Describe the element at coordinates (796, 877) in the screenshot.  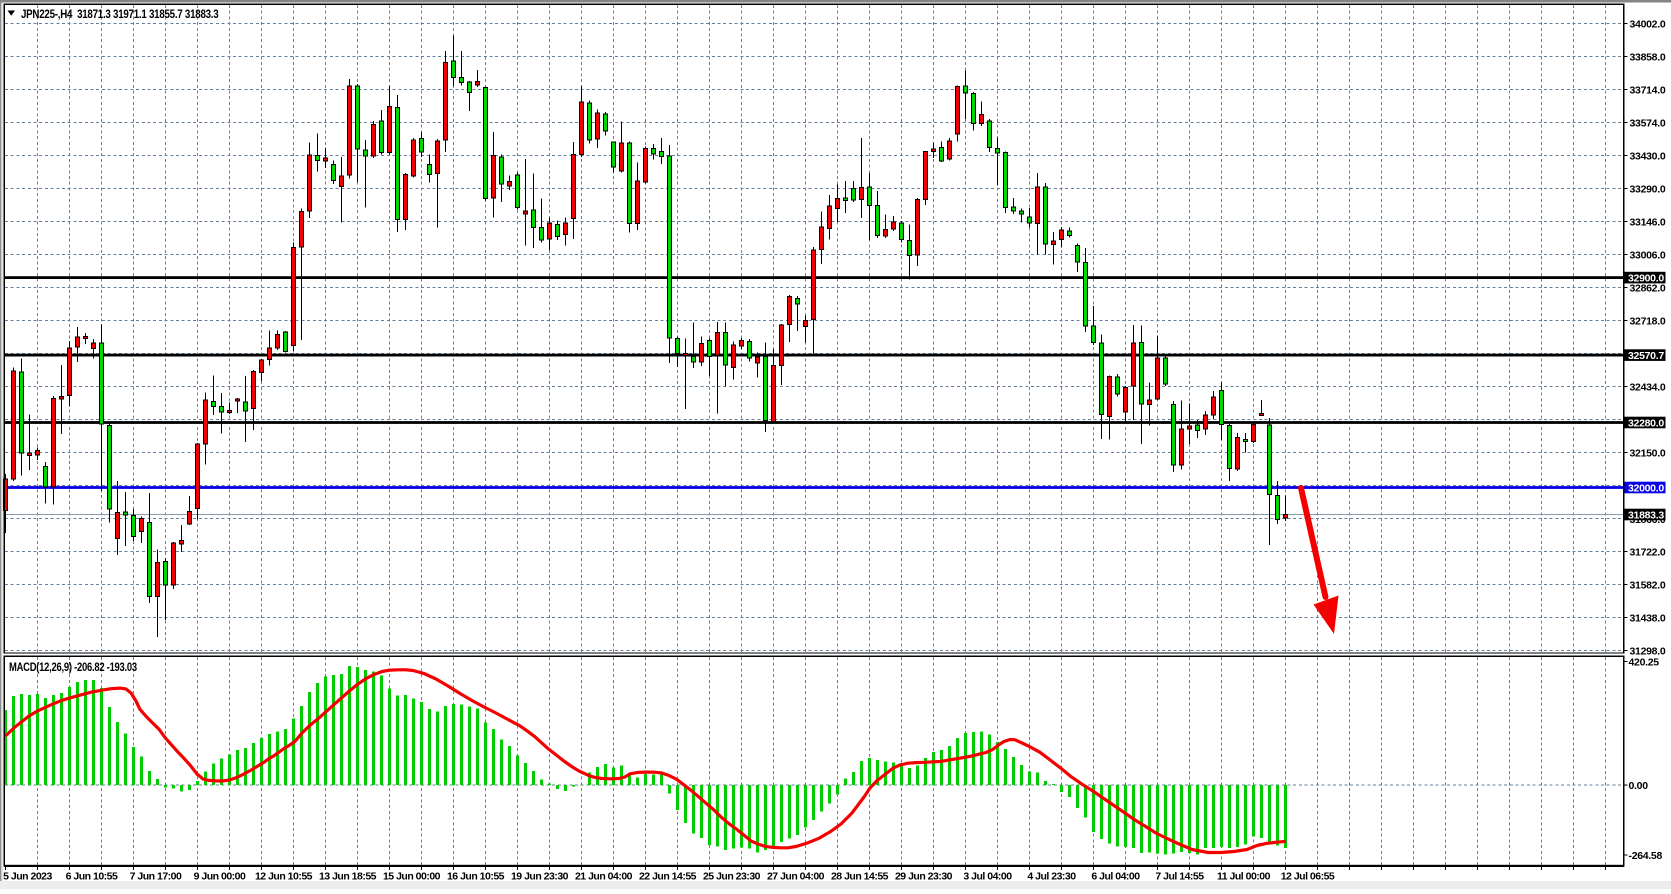
I see `svg-text: 27 Jun 04:00` at that location.